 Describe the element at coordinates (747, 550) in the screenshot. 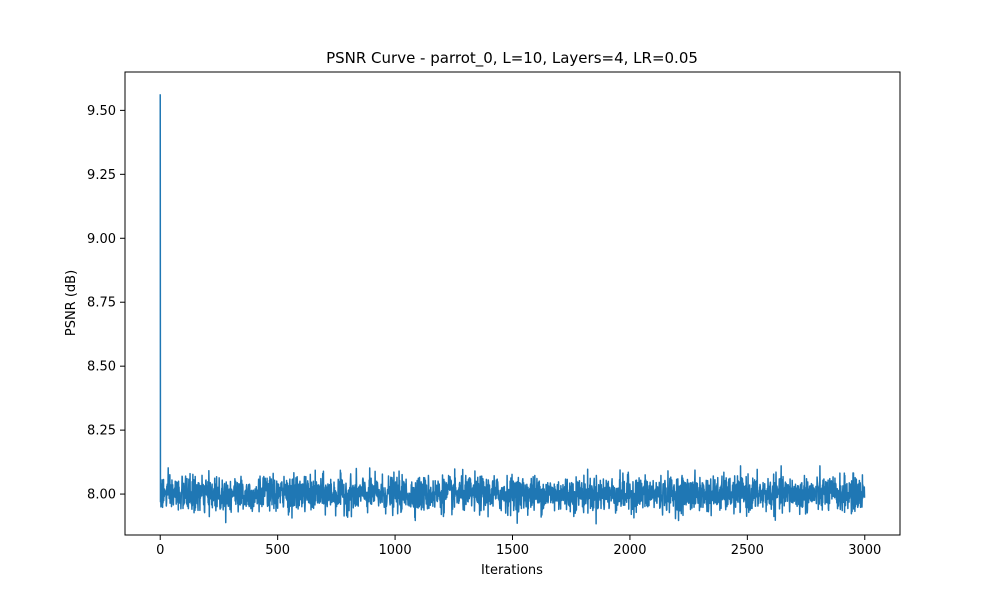

I see `x-tick-label: 2500` at that location.